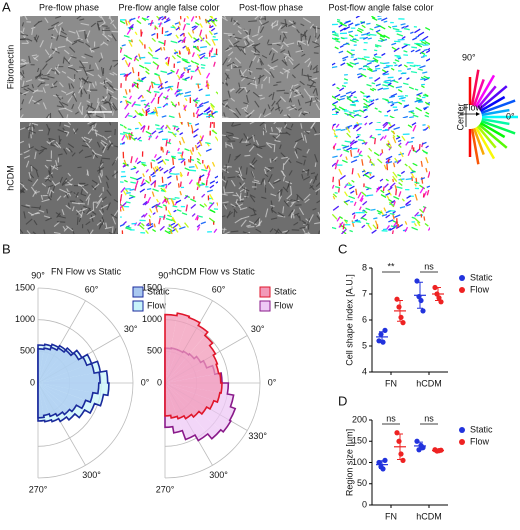  I want to click on row-label: hCDM, so click(10, 178).